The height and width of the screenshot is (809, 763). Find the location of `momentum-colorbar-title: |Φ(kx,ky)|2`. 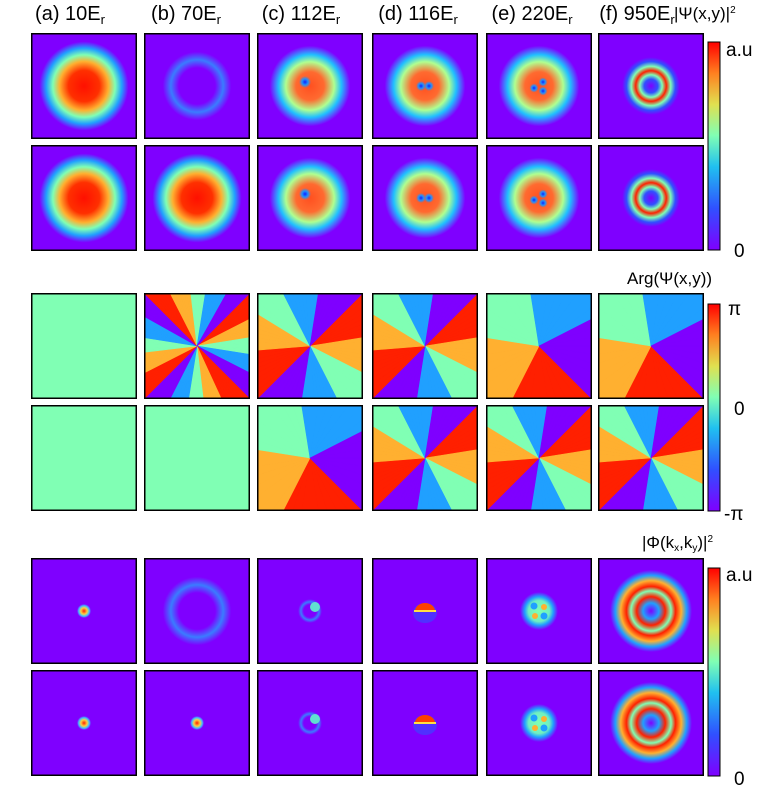

momentum-colorbar-title: |Φ(kx,ky)|2 is located at coordinates (677, 544).